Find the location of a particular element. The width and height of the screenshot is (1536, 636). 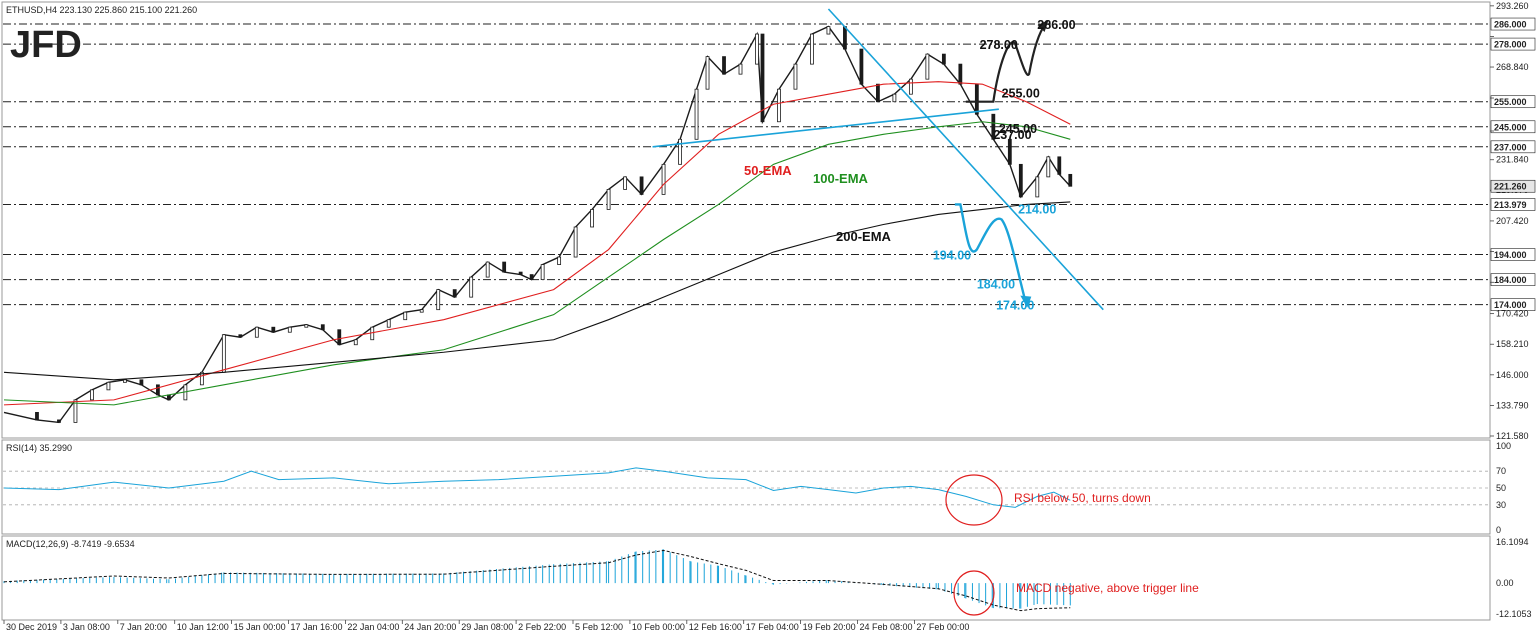

projection-level-label: 255.00 is located at coordinates (1021, 94).